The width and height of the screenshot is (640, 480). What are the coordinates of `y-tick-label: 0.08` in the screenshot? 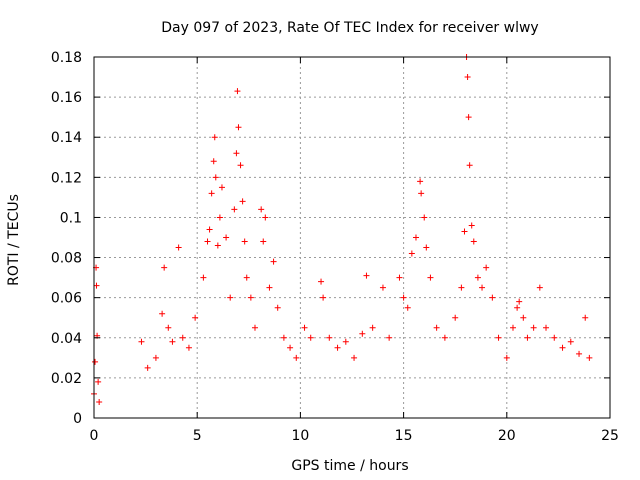 It's located at (66, 259).